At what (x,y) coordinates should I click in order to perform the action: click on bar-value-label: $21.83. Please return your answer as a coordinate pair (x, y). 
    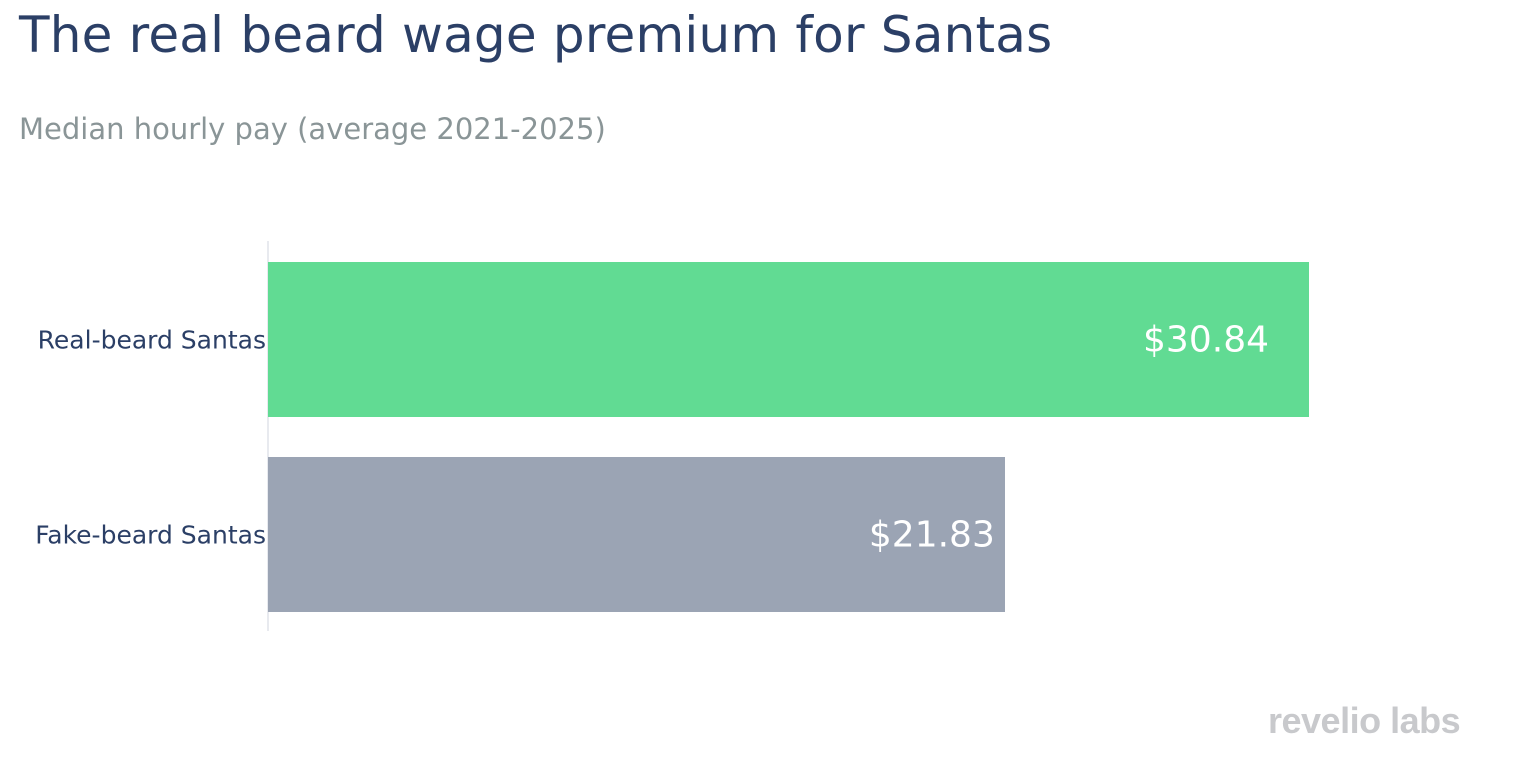
    Looking at the image, I should click on (931, 534).